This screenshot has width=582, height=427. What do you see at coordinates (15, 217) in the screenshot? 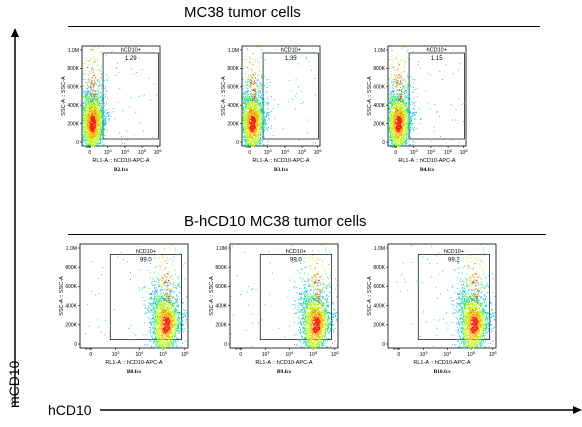
I see `mcd10-axis-arrow` at bounding box center [15, 217].